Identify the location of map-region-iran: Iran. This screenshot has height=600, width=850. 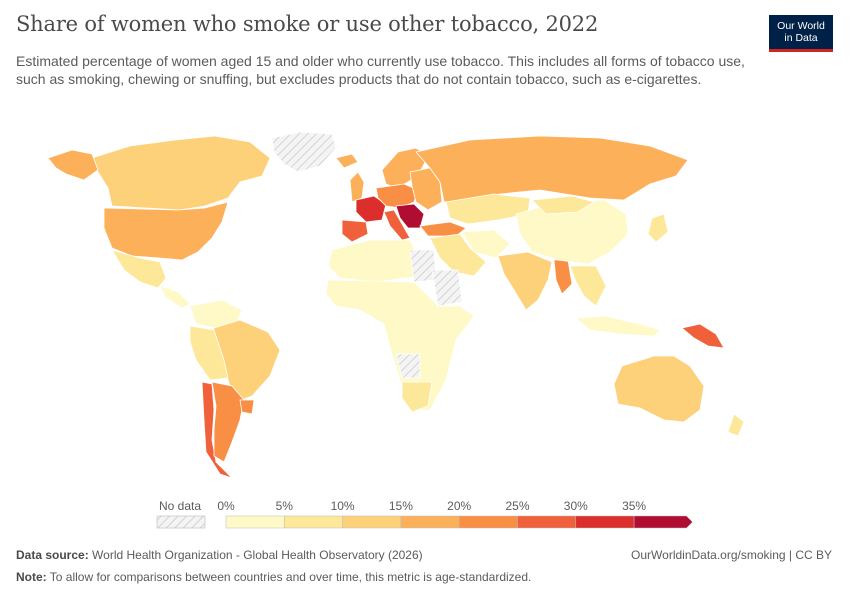
(486, 244).